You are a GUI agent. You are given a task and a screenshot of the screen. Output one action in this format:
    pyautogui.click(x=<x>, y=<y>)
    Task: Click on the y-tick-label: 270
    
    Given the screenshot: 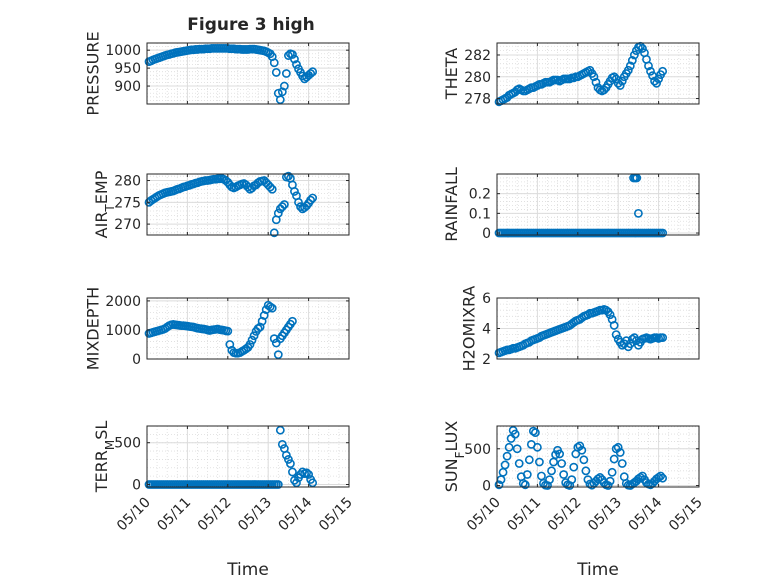 What is the action you would take?
    pyautogui.click(x=127, y=225)
    